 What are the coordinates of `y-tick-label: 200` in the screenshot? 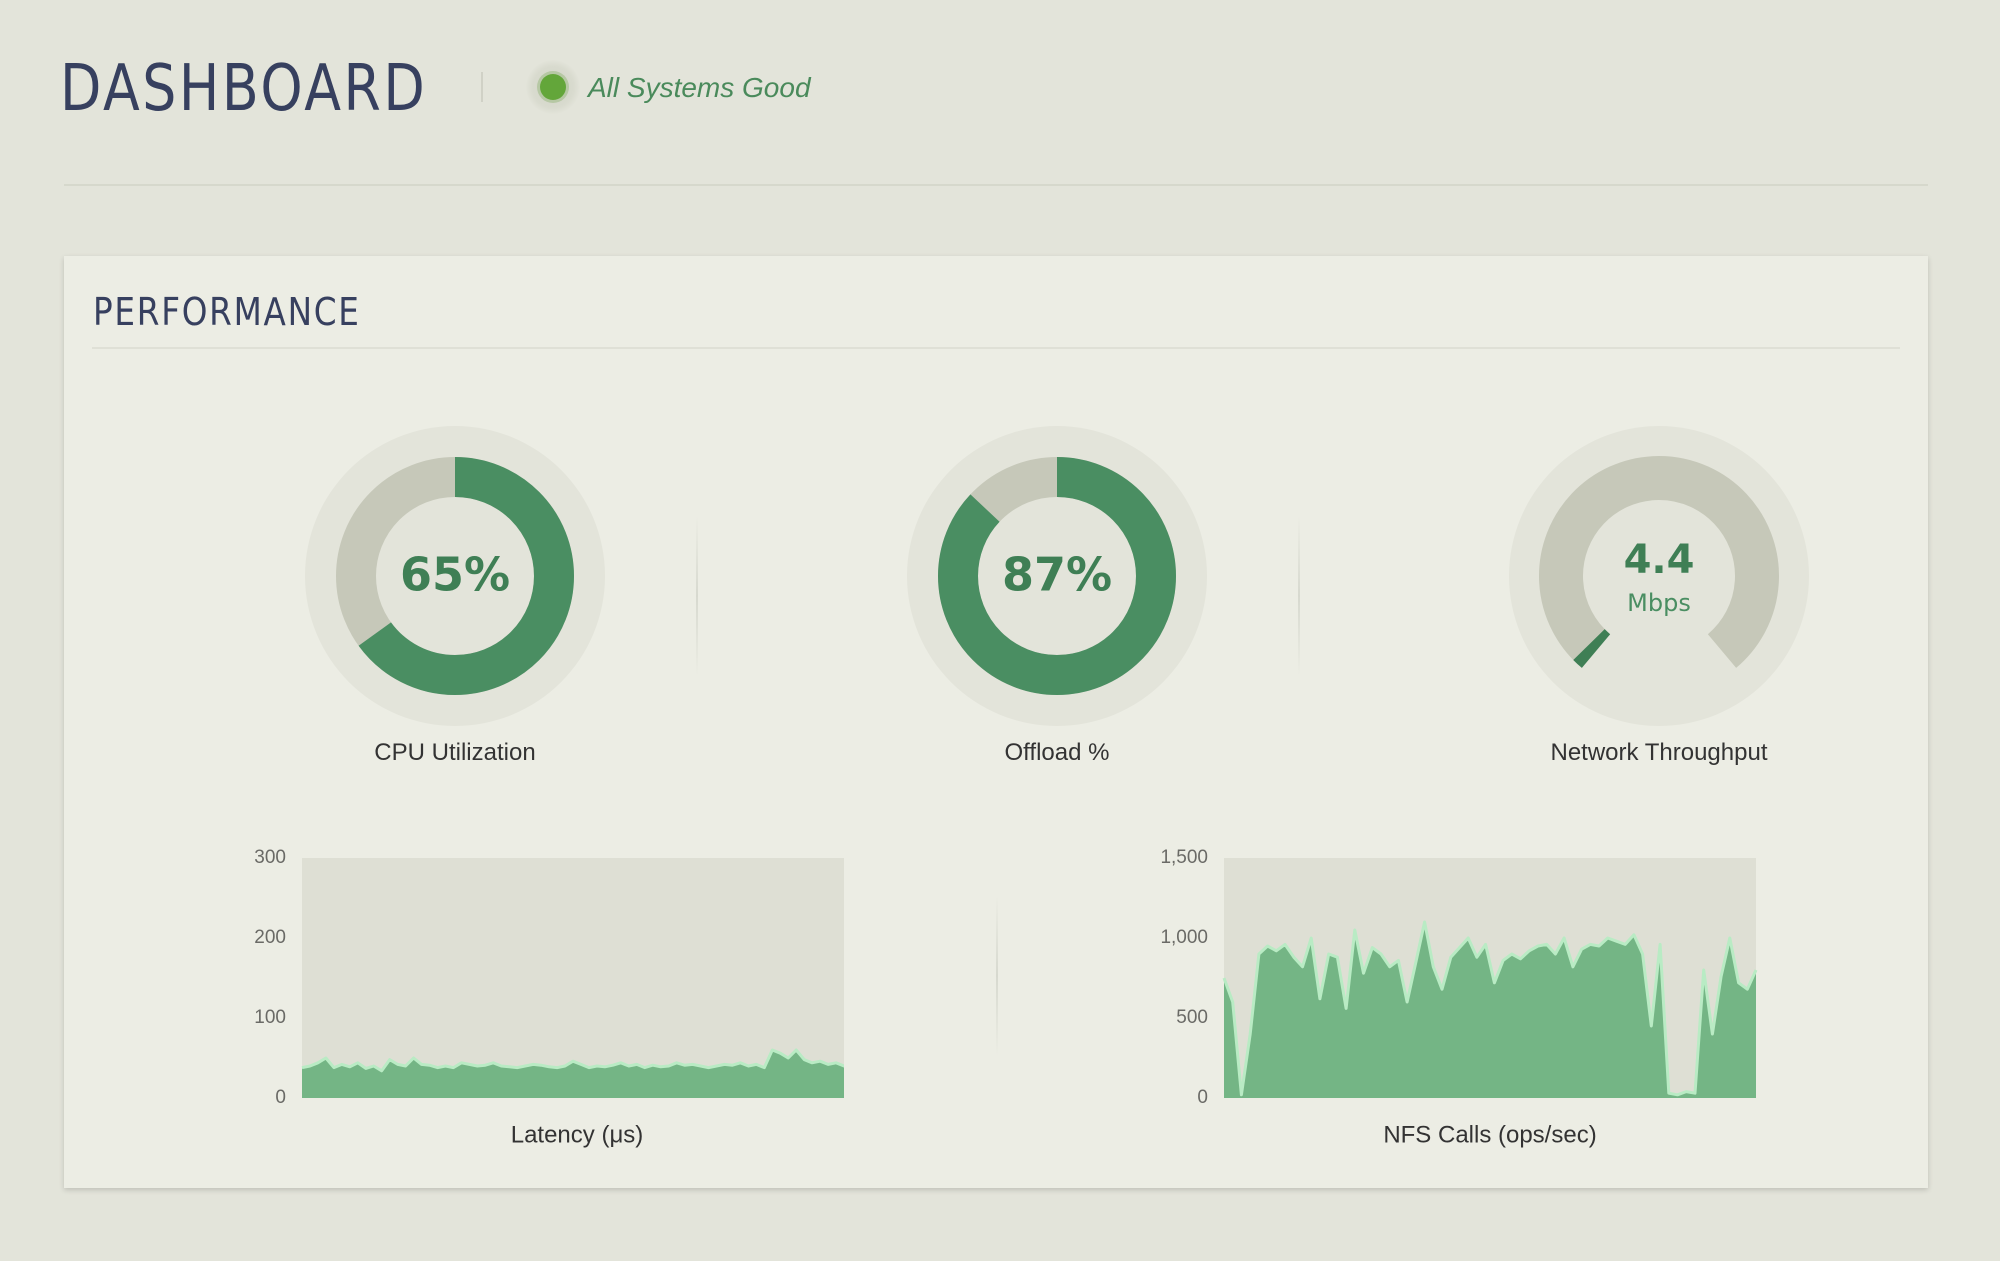 It's located at (270, 937).